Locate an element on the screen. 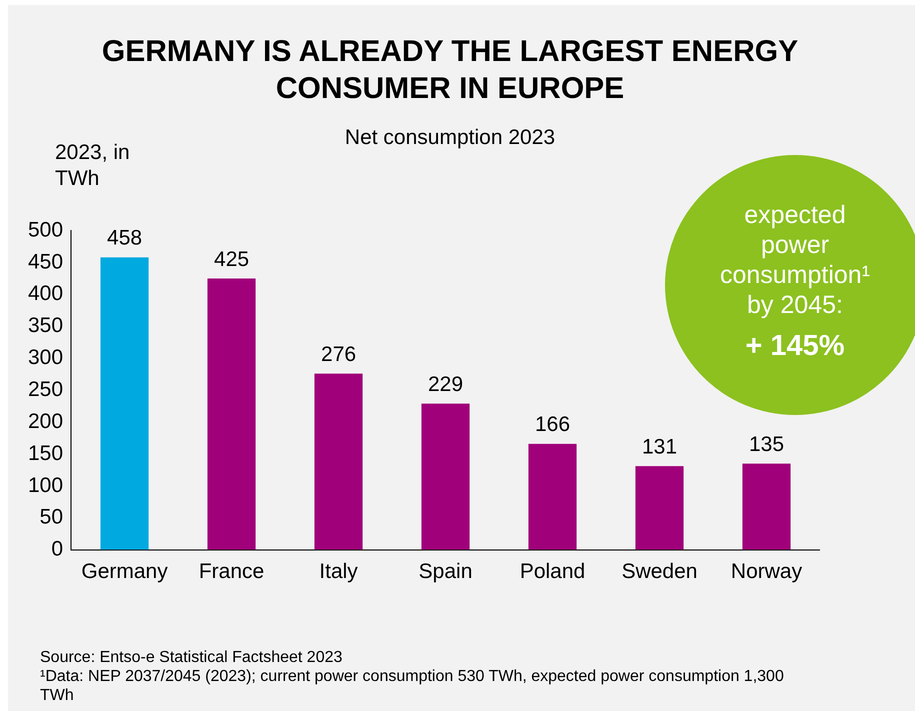 This screenshot has height=711, width=915. x-tick-label: Norway is located at coordinates (766, 572).